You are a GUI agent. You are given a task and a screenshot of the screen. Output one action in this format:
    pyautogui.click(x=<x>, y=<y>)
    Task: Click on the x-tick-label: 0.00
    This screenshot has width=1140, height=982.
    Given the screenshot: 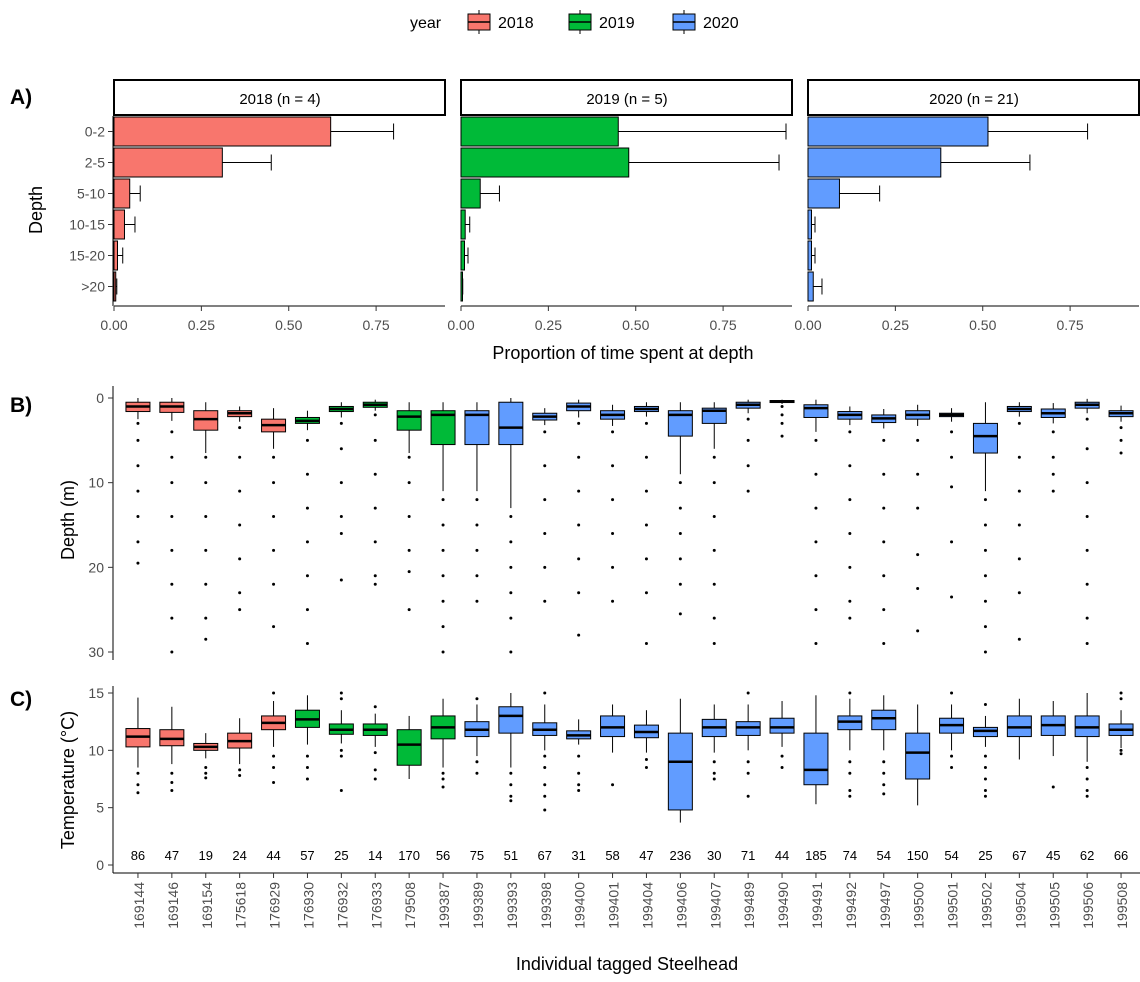 What is the action you would take?
    pyautogui.click(x=460, y=325)
    